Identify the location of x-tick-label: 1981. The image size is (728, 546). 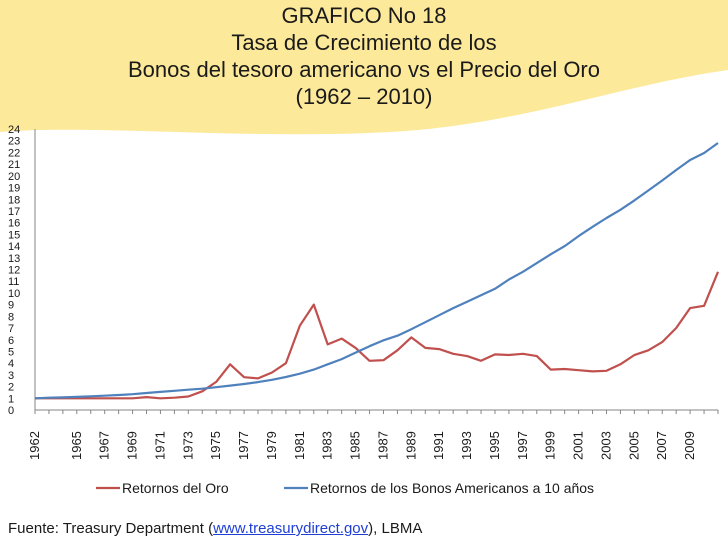
(299, 445).